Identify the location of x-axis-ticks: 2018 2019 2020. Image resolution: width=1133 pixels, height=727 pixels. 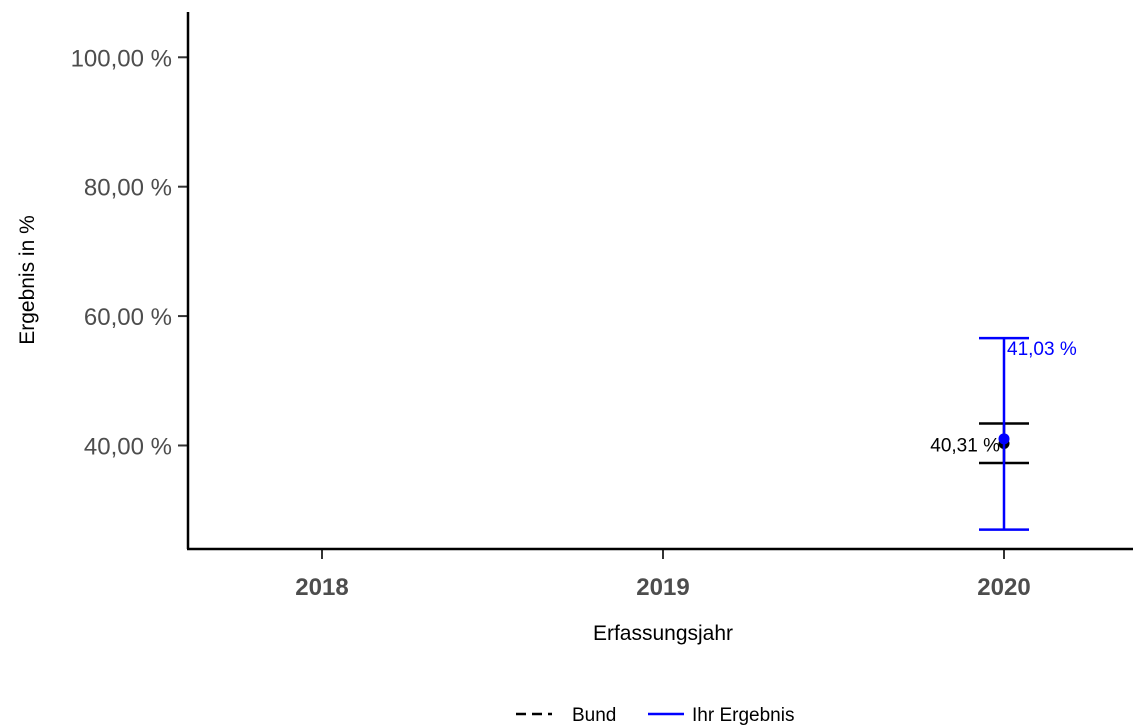
(663, 575).